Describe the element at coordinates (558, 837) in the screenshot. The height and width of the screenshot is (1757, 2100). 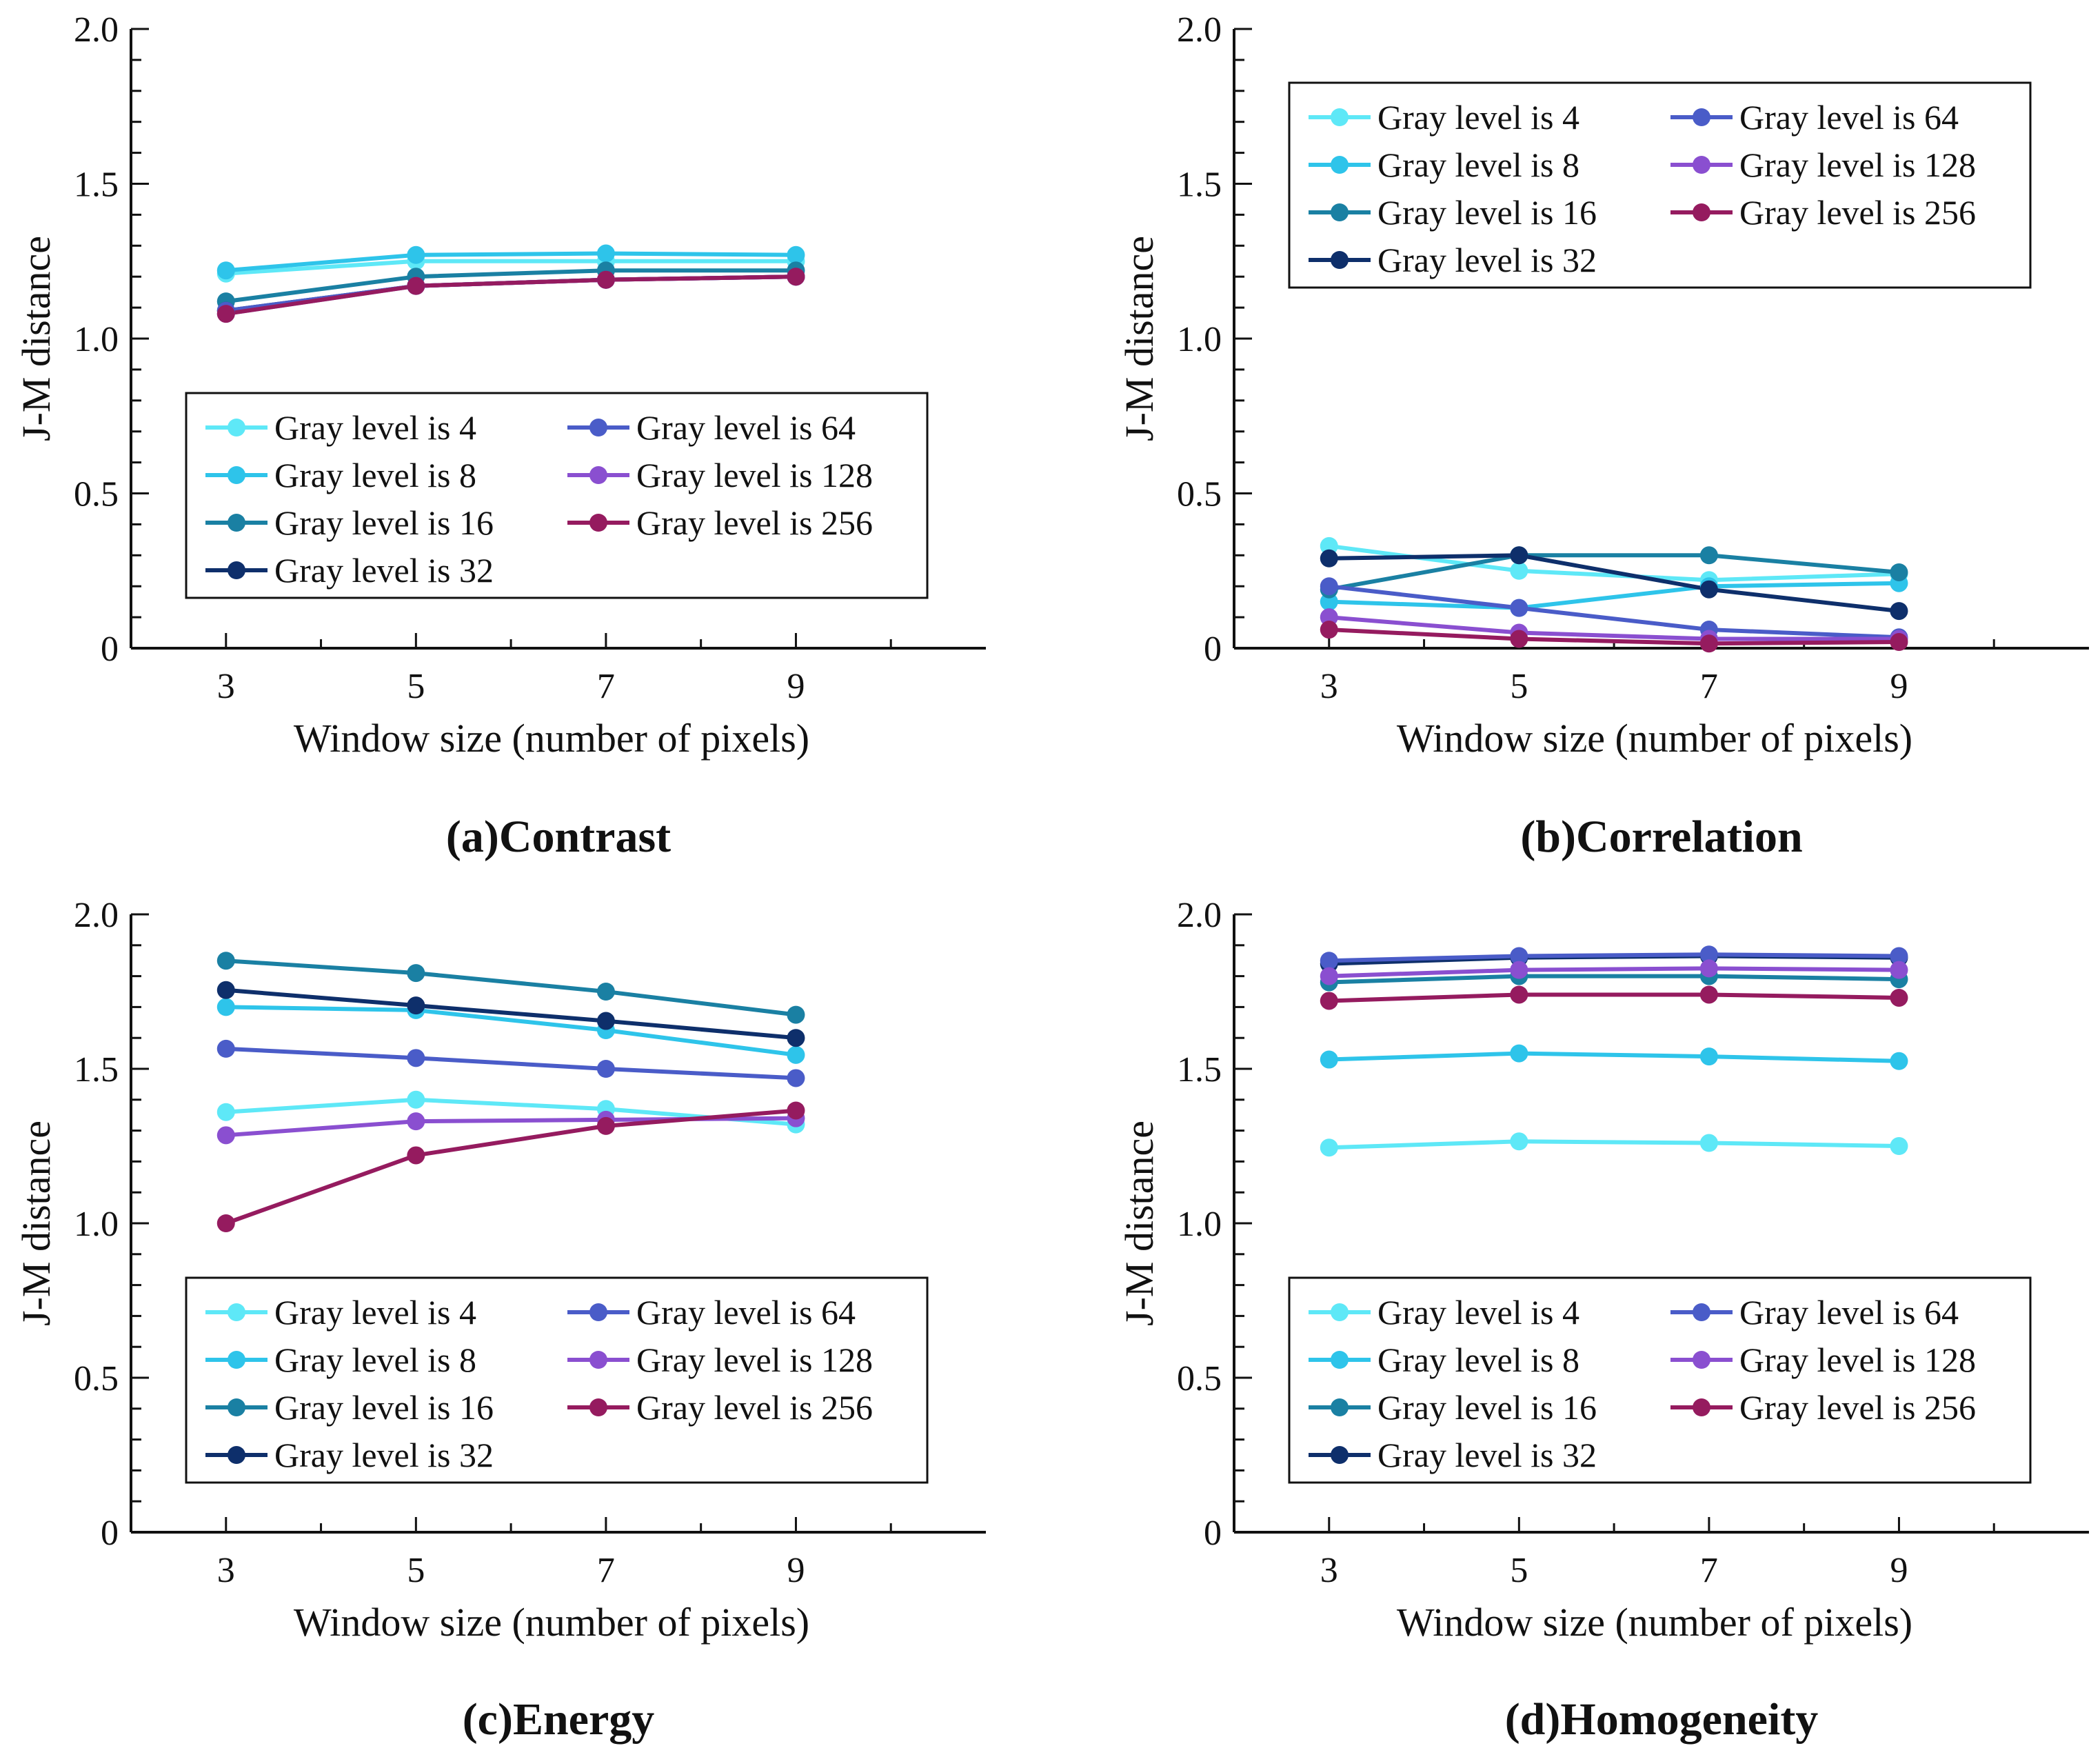
I see `panel-caption: (a)Contrast` at that location.